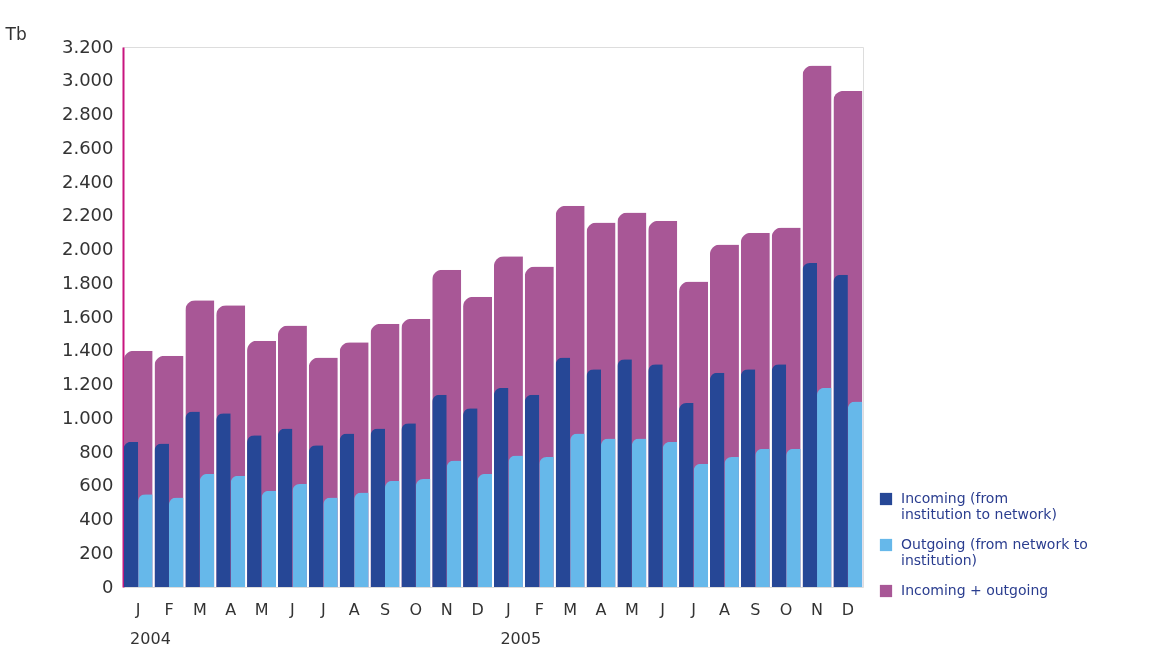 The height and width of the screenshot is (662, 1157). Describe the element at coordinates (979, 506) in the screenshot. I see `legend-label: Incoming (from institution to network)` at that location.